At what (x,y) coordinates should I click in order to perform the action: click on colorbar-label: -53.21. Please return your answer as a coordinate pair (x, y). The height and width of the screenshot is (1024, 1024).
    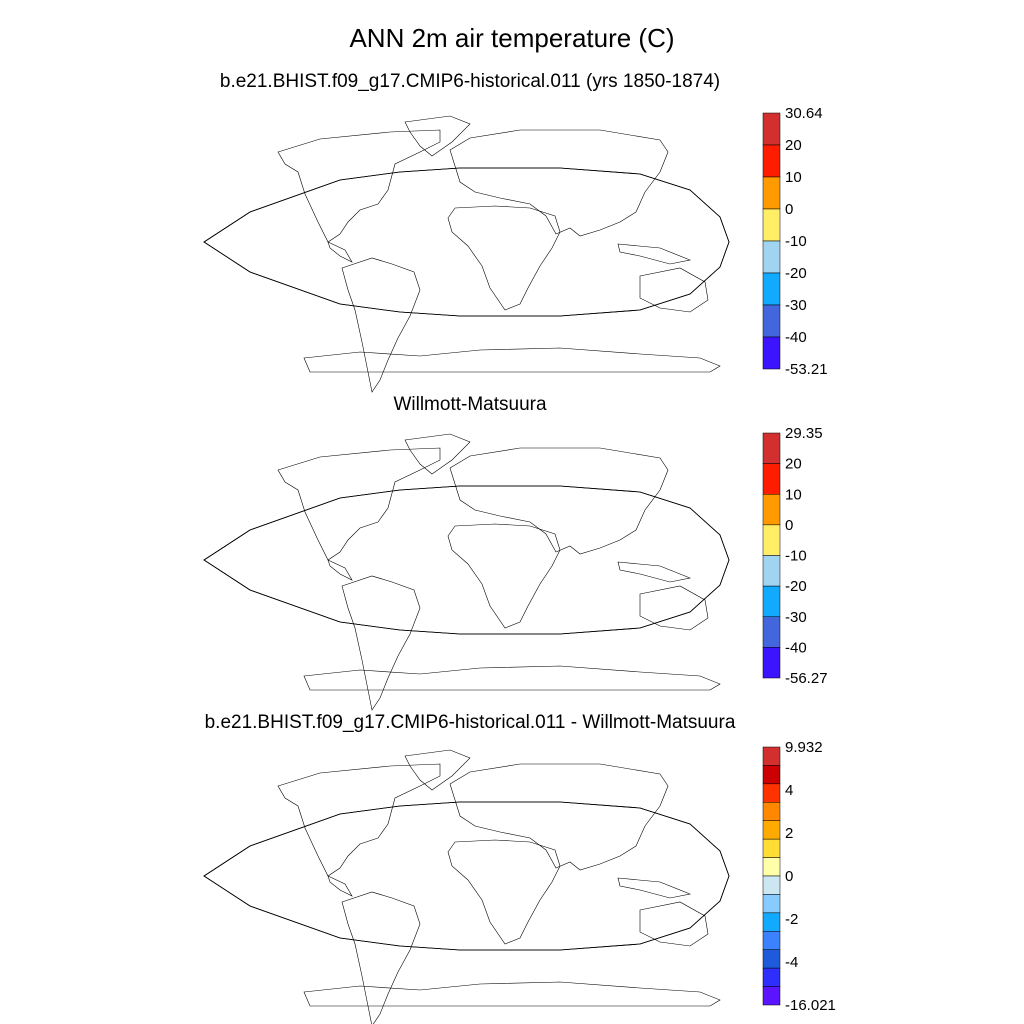
    Looking at the image, I should click on (806, 369).